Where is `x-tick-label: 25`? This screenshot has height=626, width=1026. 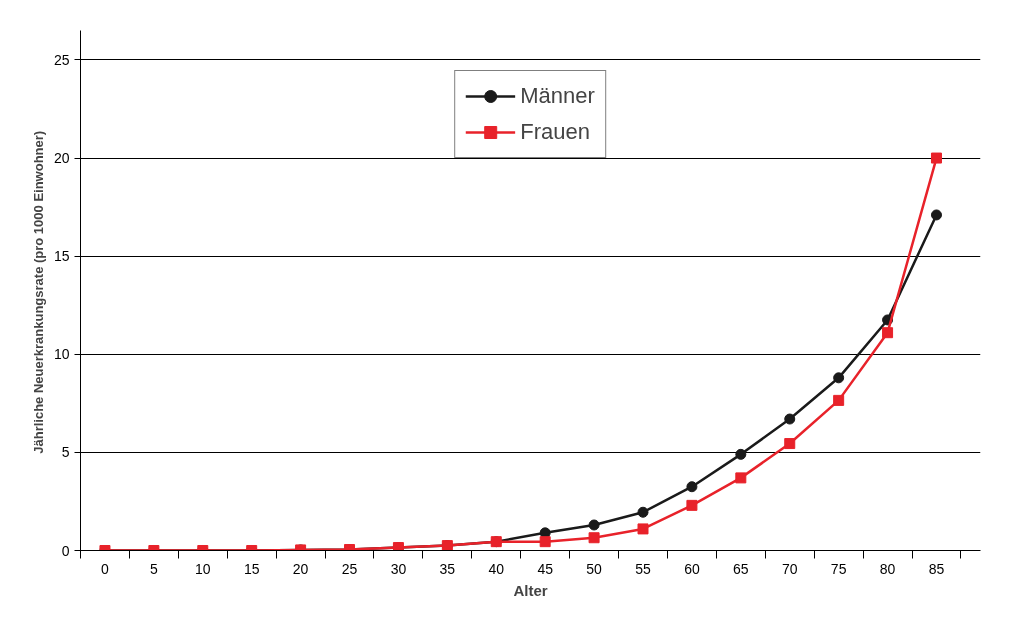
x-tick-label: 25 is located at coordinates (349, 568).